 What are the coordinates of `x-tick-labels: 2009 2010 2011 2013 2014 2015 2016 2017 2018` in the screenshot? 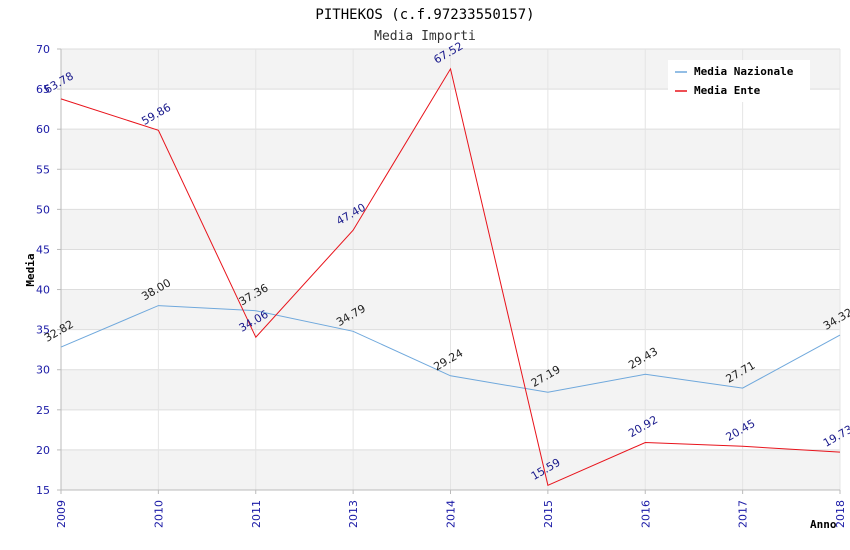 It's located at (451, 514).